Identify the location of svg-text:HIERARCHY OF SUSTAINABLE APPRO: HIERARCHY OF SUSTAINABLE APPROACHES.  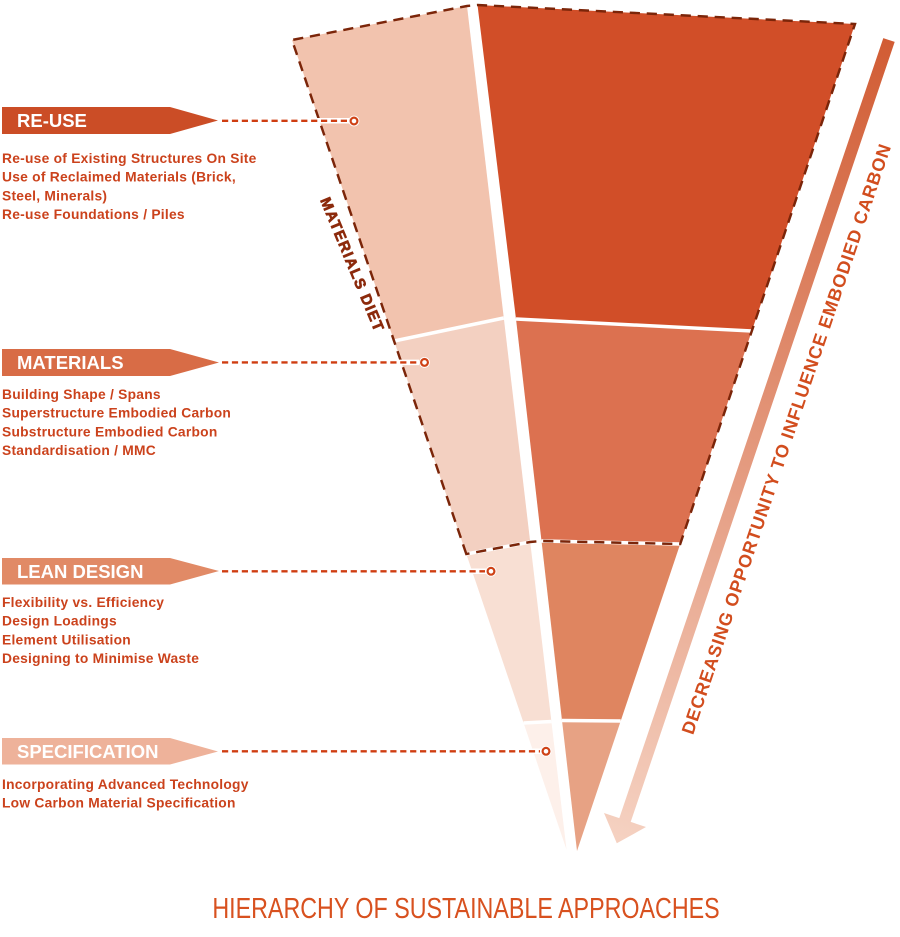
(465, 908).